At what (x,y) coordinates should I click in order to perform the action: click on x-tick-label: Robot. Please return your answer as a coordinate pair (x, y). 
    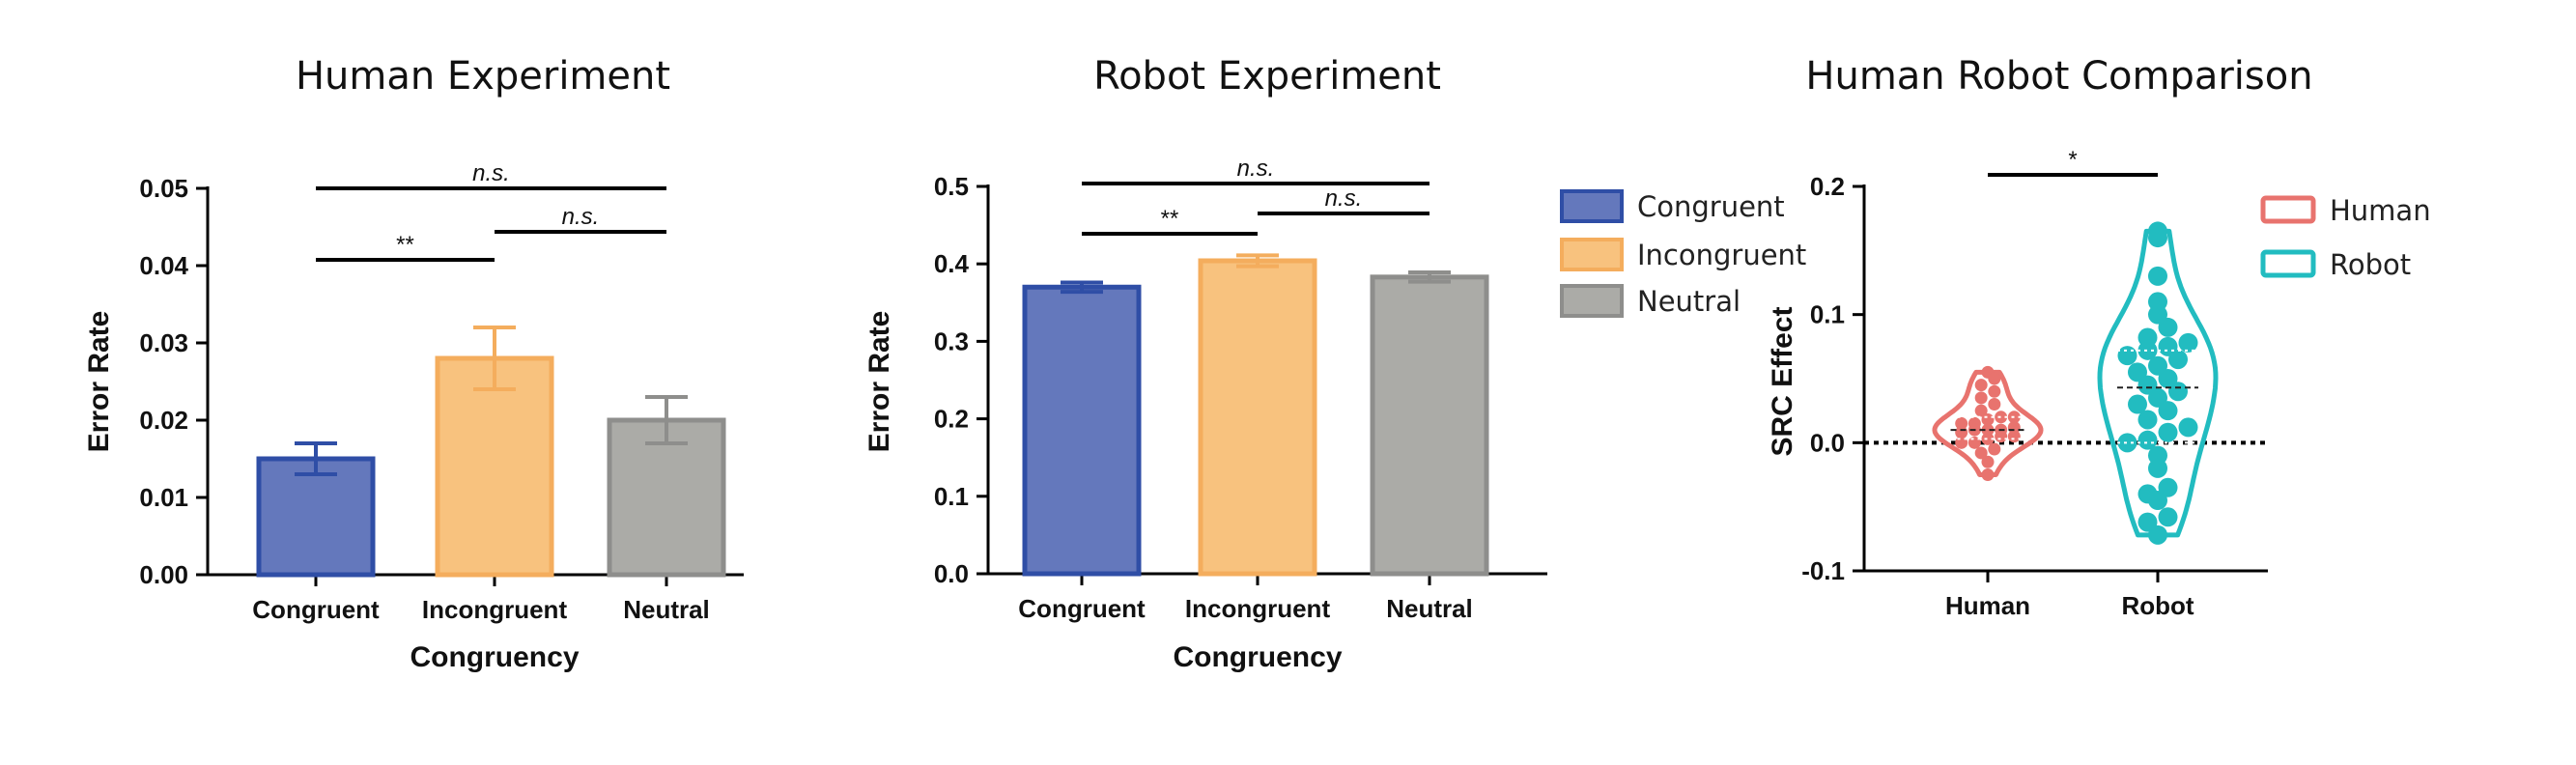
    Looking at the image, I should click on (2157, 605).